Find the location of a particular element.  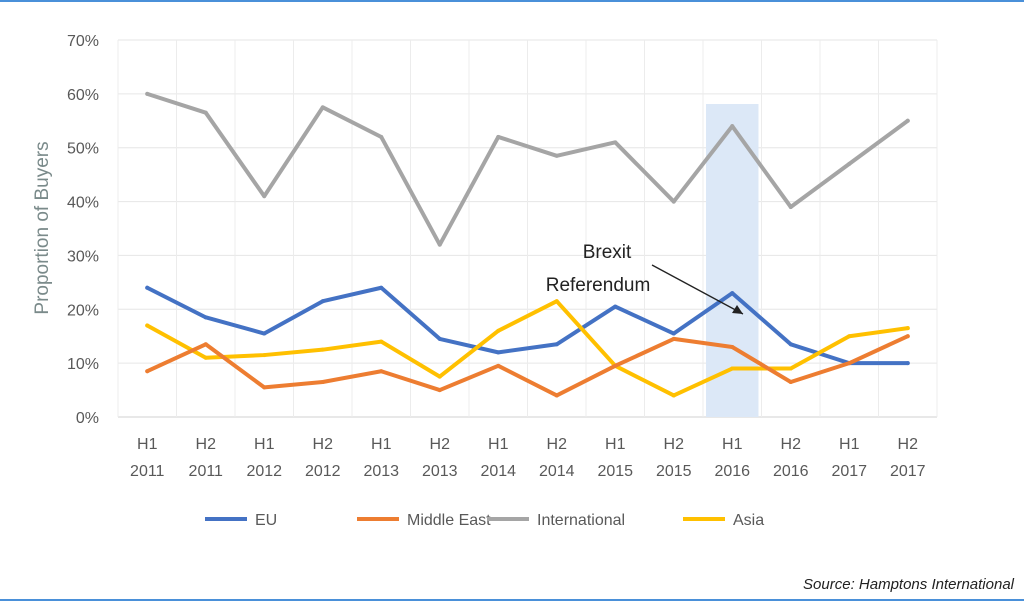

series-line-eu is located at coordinates (527, 325).